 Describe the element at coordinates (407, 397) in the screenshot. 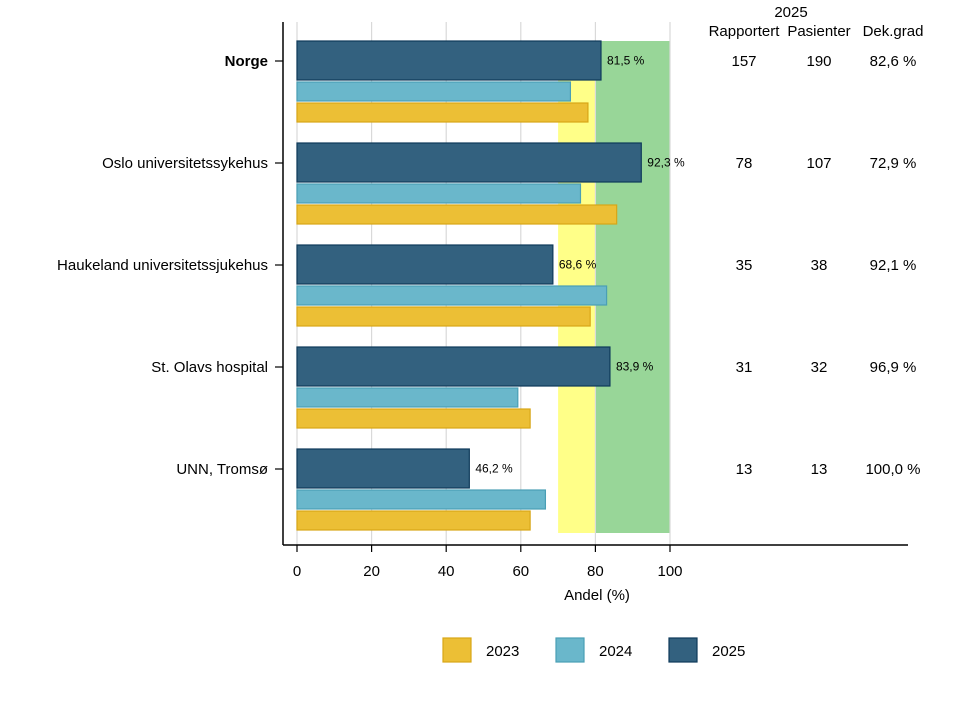

I see `bar-2024-st-olavs-hospital` at that location.